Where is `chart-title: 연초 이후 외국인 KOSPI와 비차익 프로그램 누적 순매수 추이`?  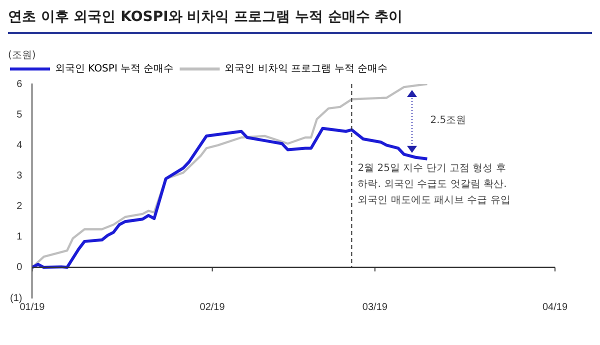 chart-title: 연초 이후 외국인 KOSPI와 비차익 프로그램 누적 순매수 추이 is located at coordinates (300, 21).